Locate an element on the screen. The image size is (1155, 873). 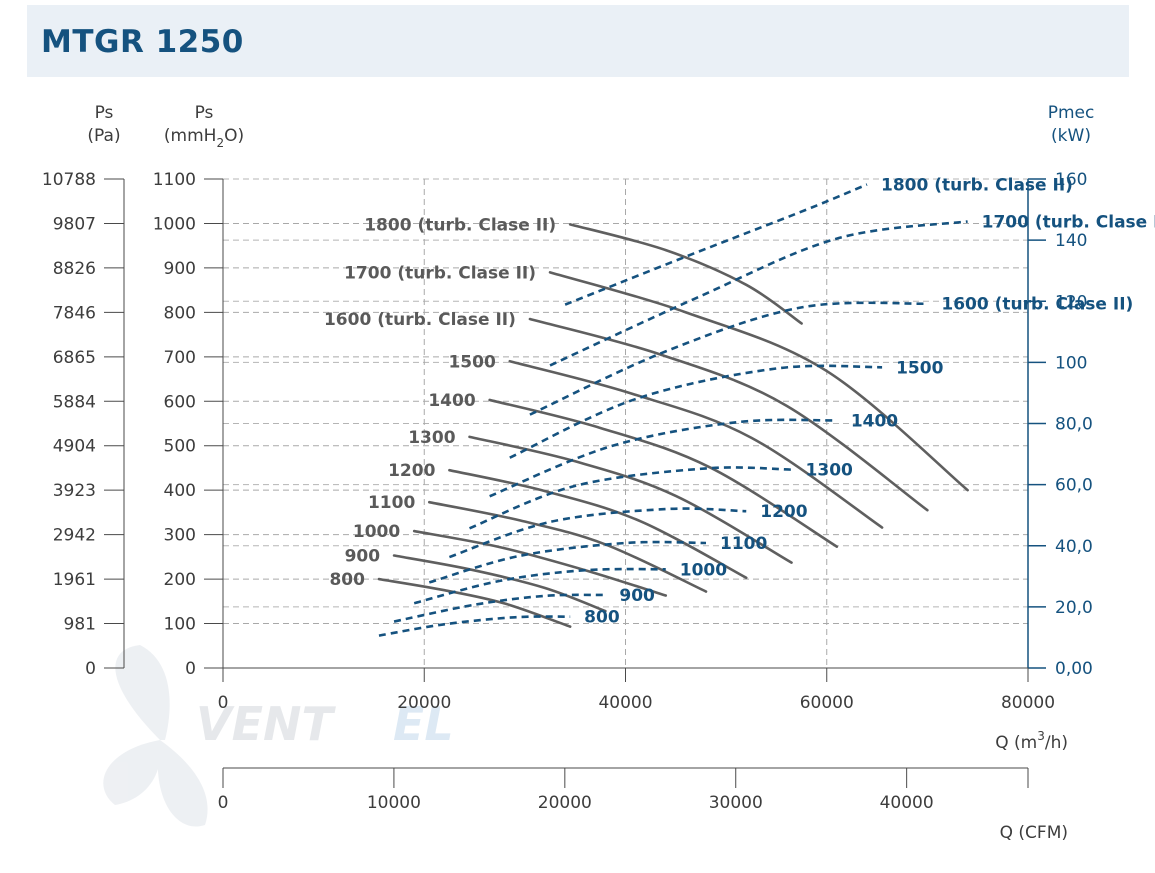
pmec-tick-label: 60,0 is located at coordinates (1074, 486).